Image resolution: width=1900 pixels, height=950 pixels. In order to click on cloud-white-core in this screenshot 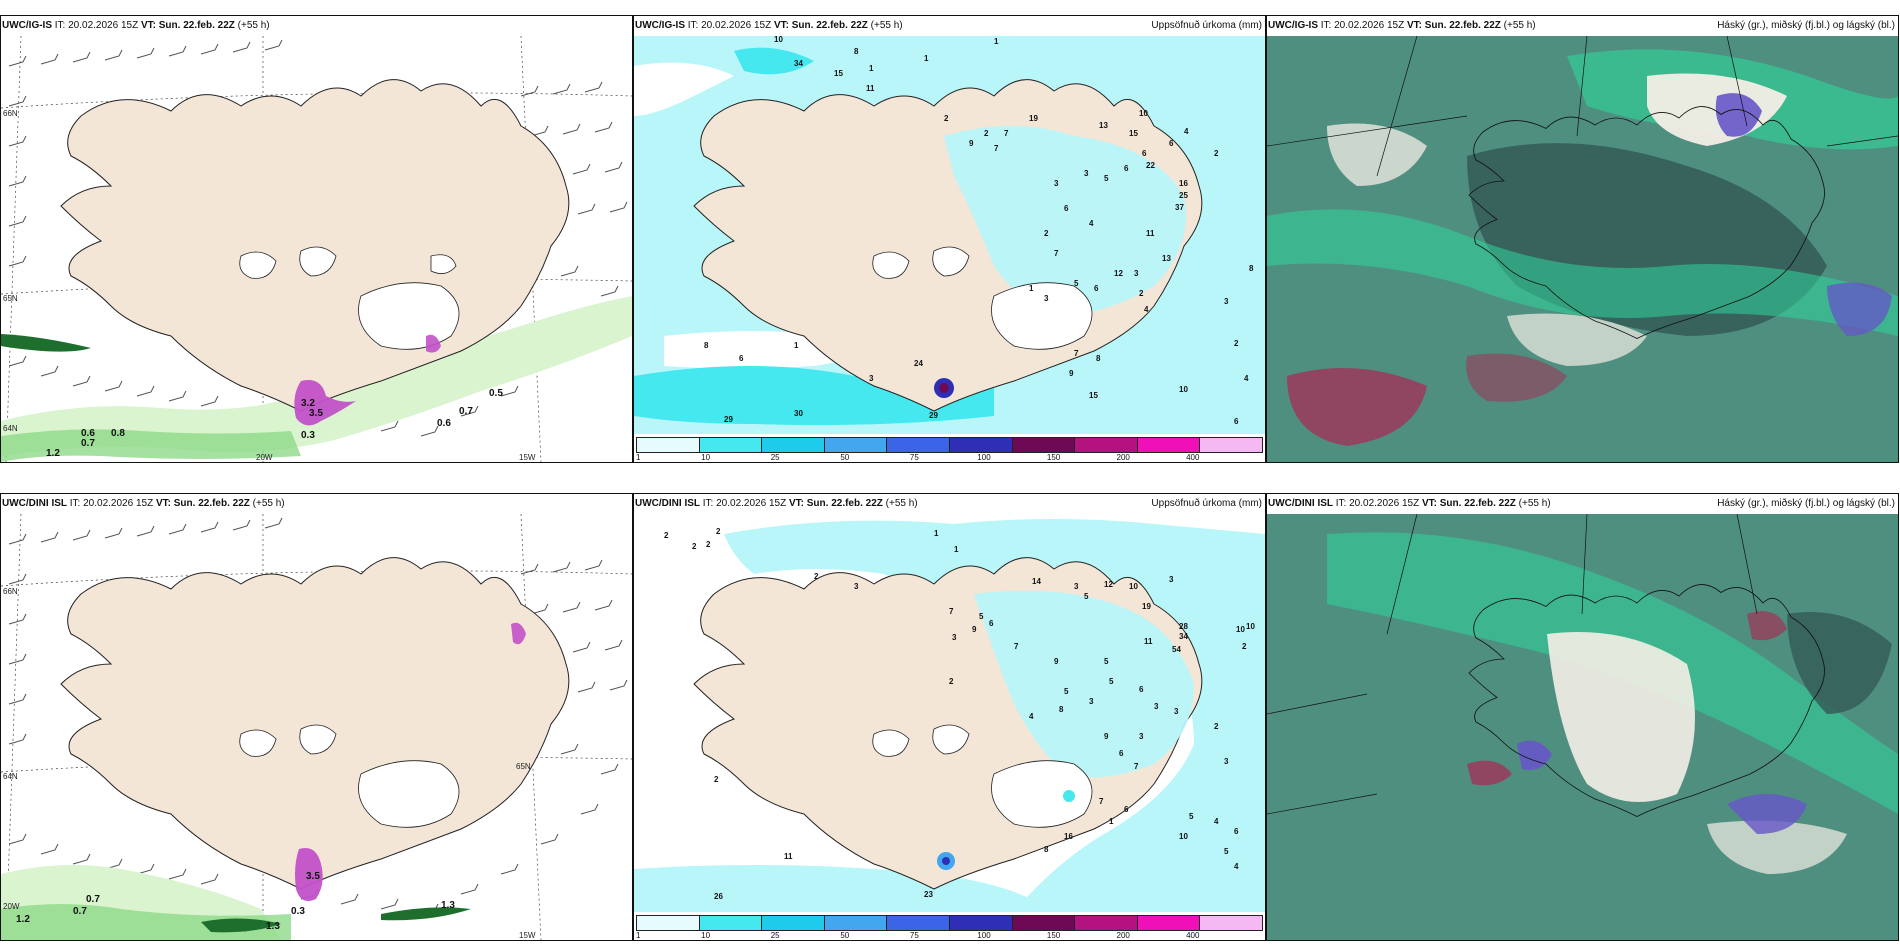, I will do `click(1621, 717)`.